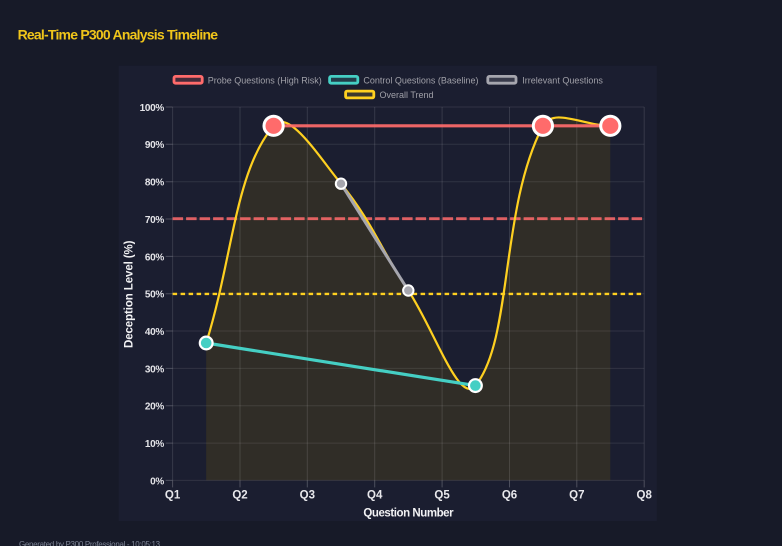  What do you see at coordinates (155, 332) in the screenshot?
I see `svg-text: 40%` at bounding box center [155, 332].